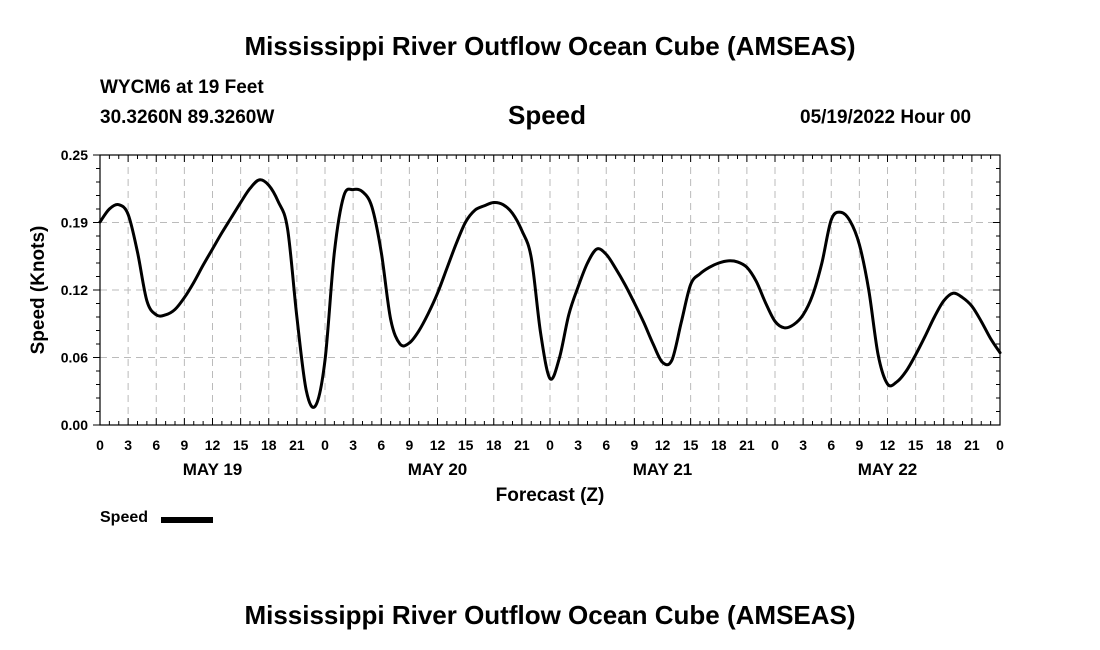 The width and height of the screenshot is (1100, 650). Describe the element at coordinates (187, 117) in the screenshot. I see `coordinates-label: 30.3260N 89.3260W` at that location.